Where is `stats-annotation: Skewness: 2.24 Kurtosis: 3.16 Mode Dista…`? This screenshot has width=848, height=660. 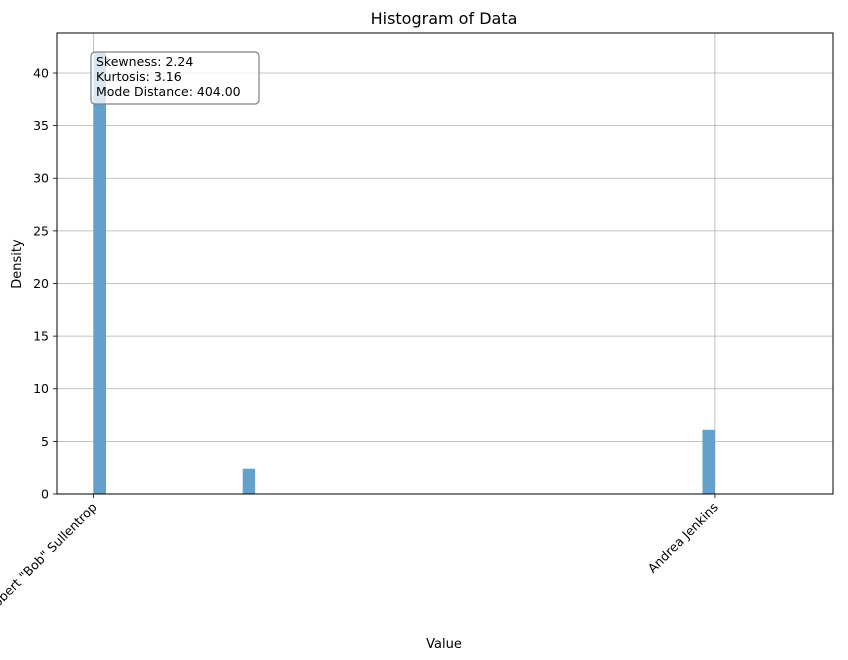 stats-annotation: Skewness: 2.24 Kurtosis: 3.16 Mode Dista… is located at coordinates (175, 78).